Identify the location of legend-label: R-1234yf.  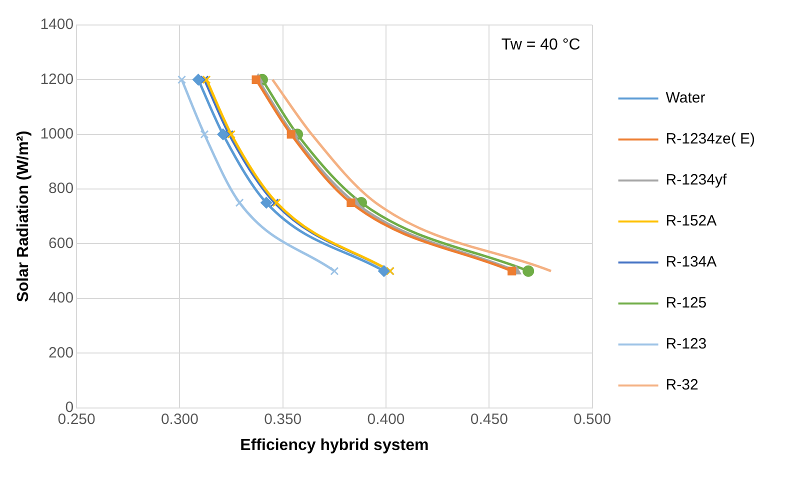
(697, 180).